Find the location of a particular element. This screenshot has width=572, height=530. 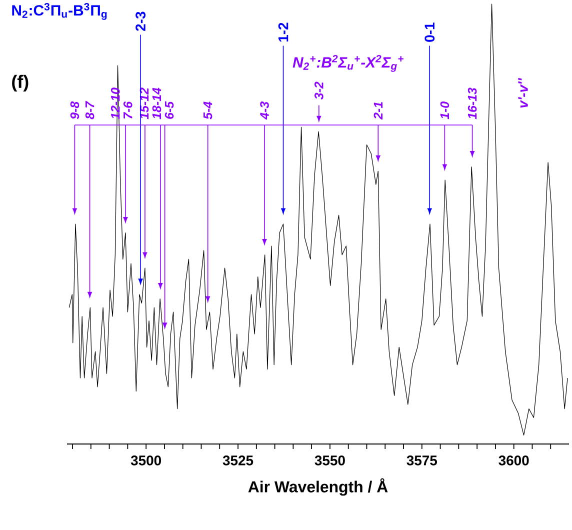

annotation: 4-3 is located at coordinates (264, 111).